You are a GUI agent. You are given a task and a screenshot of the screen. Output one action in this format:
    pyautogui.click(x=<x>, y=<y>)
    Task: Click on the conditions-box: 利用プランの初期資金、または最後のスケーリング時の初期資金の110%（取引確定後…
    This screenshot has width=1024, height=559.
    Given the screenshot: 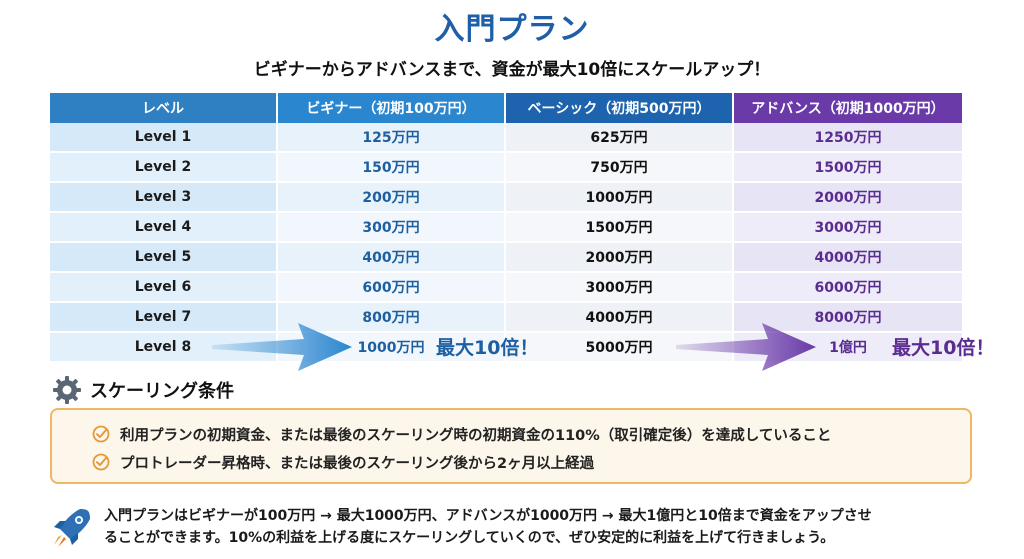 What is the action you would take?
    pyautogui.click(x=511, y=446)
    